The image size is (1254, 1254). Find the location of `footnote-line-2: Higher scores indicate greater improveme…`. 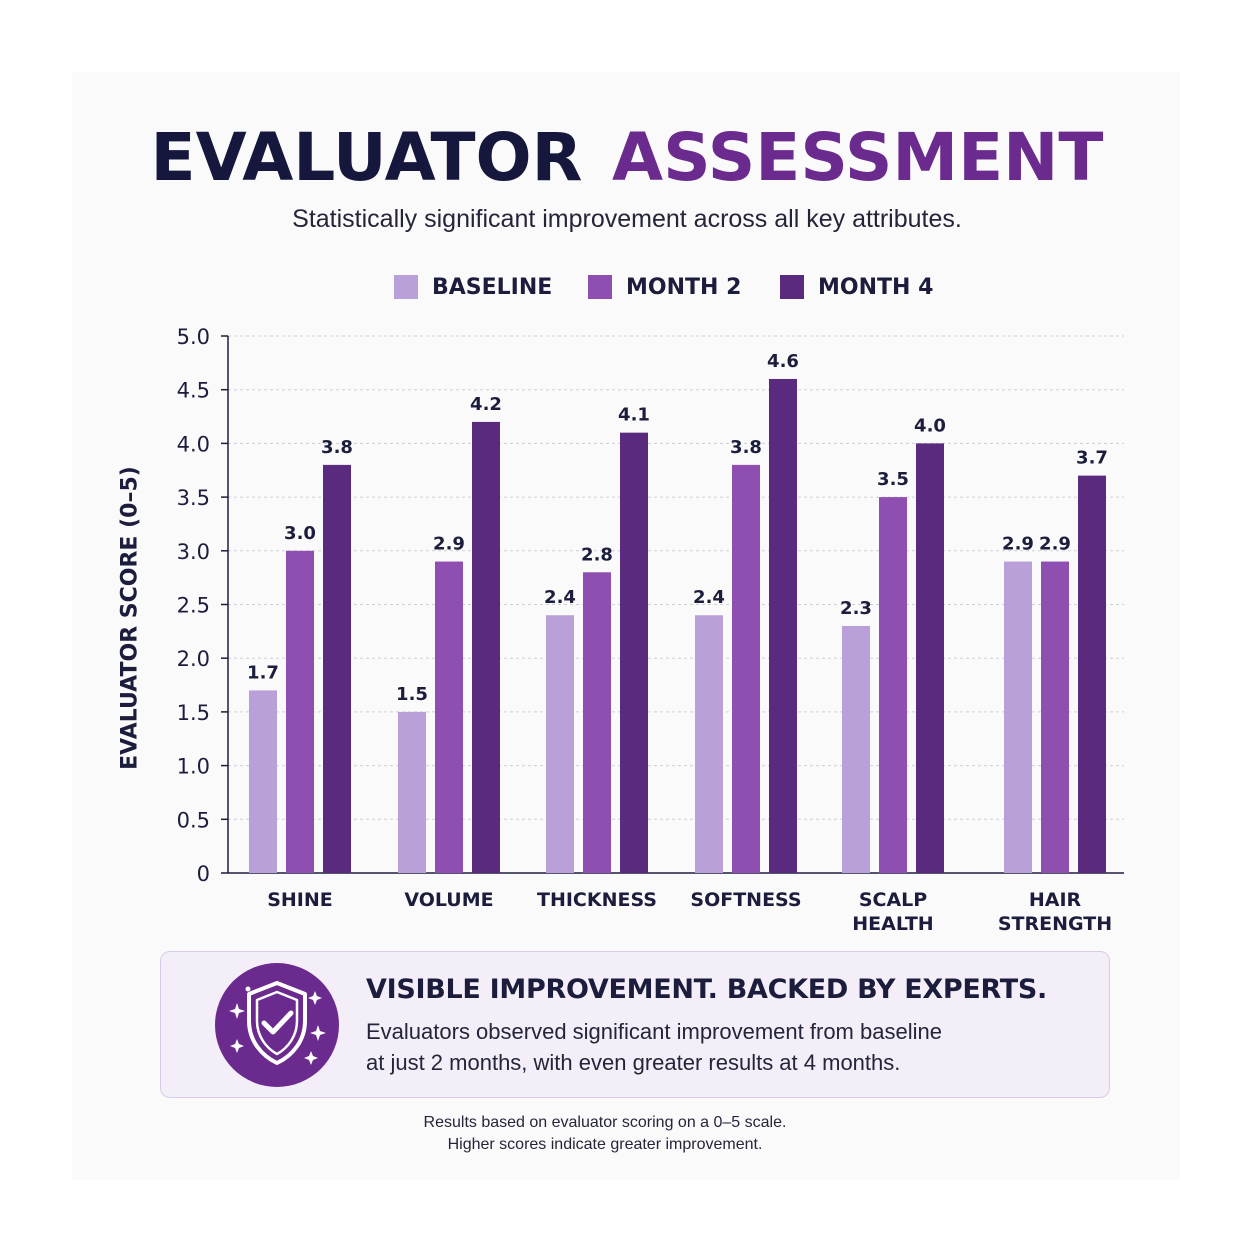

footnote-line-2: Higher scores indicate greater improveme… is located at coordinates (605, 1144).